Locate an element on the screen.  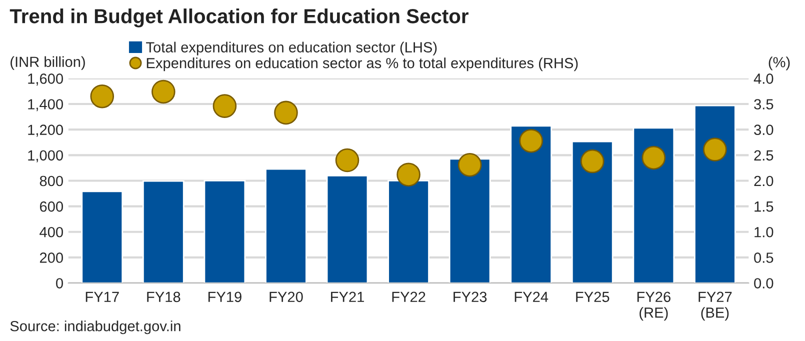
y-axis-title: (INR billion) is located at coordinates (47, 63).